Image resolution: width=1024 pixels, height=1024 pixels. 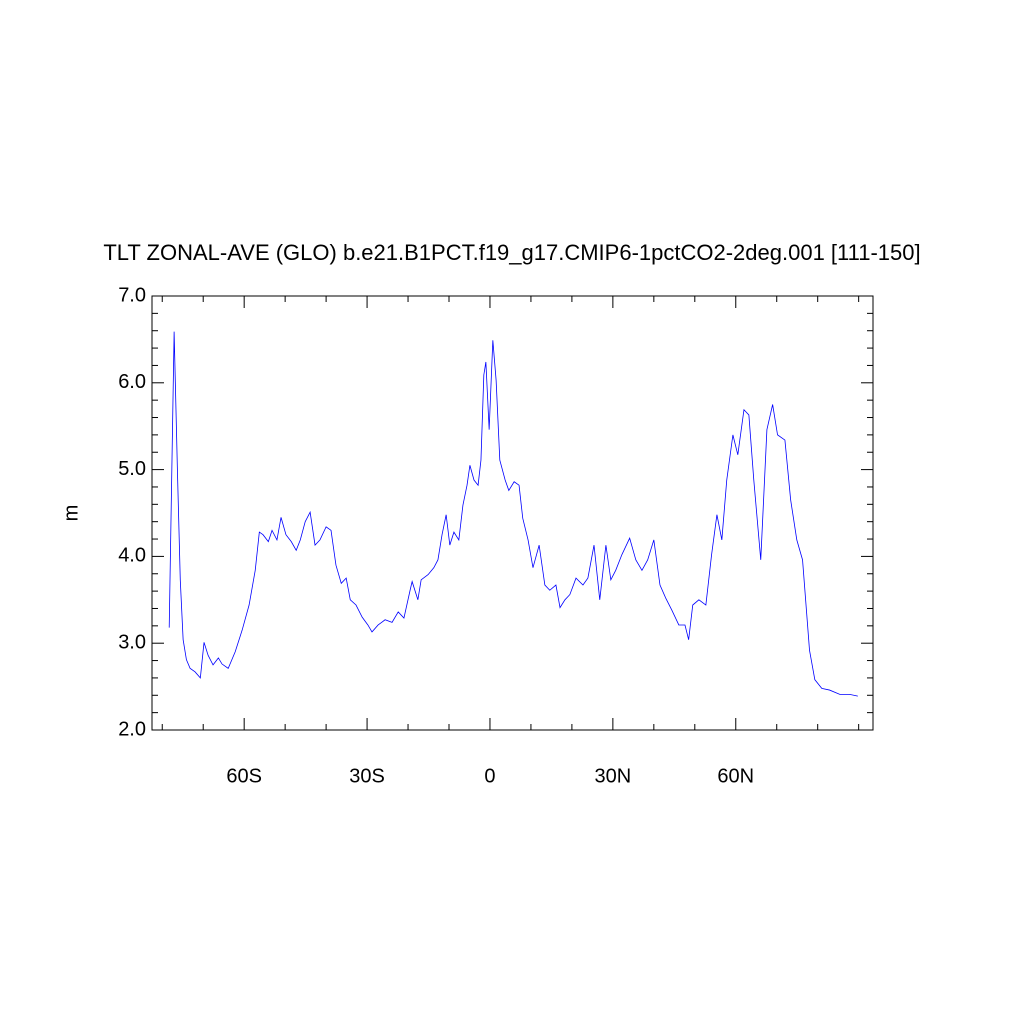 What do you see at coordinates (613, 776) in the screenshot?
I see `x-tick-label: 30N` at bounding box center [613, 776].